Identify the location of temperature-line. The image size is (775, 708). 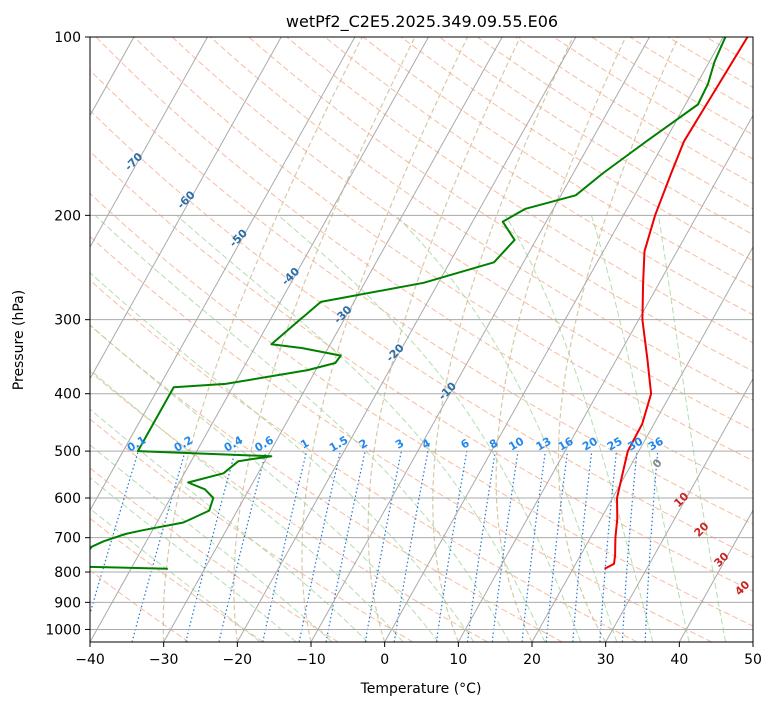
(676, 303).